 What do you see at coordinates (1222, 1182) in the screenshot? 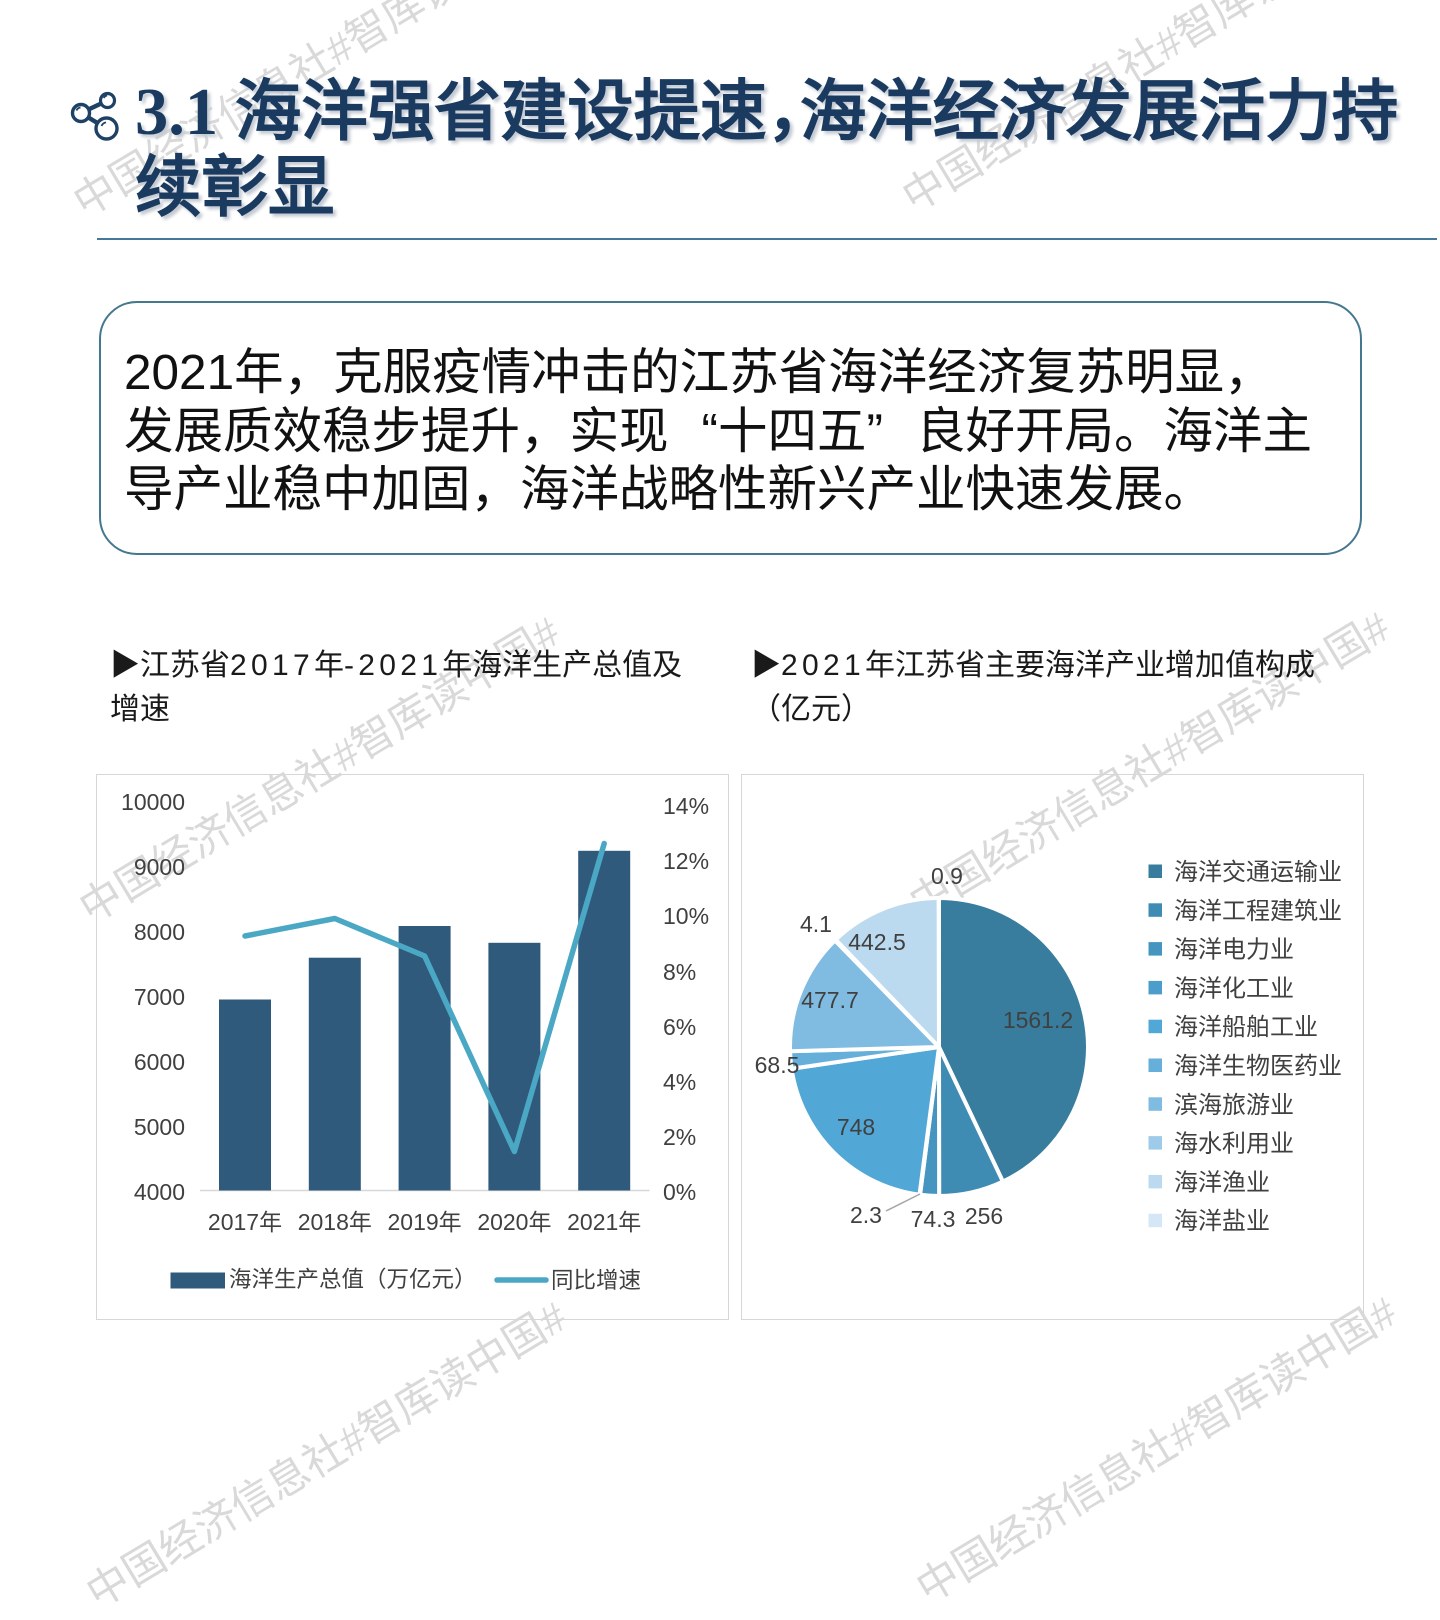
I see `svg-text: 海洋渔业` at bounding box center [1222, 1182].